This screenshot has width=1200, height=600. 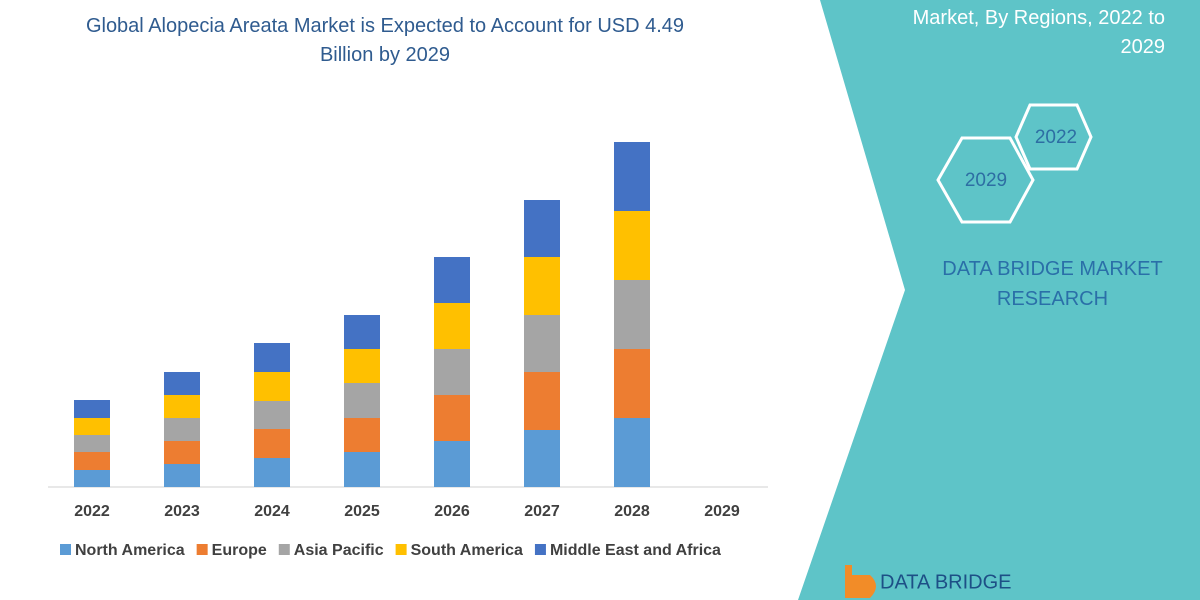 What do you see at coordinates (467, 550) in the screenshot?
I see `legend-label: South America` at bounding box center [467, 550].